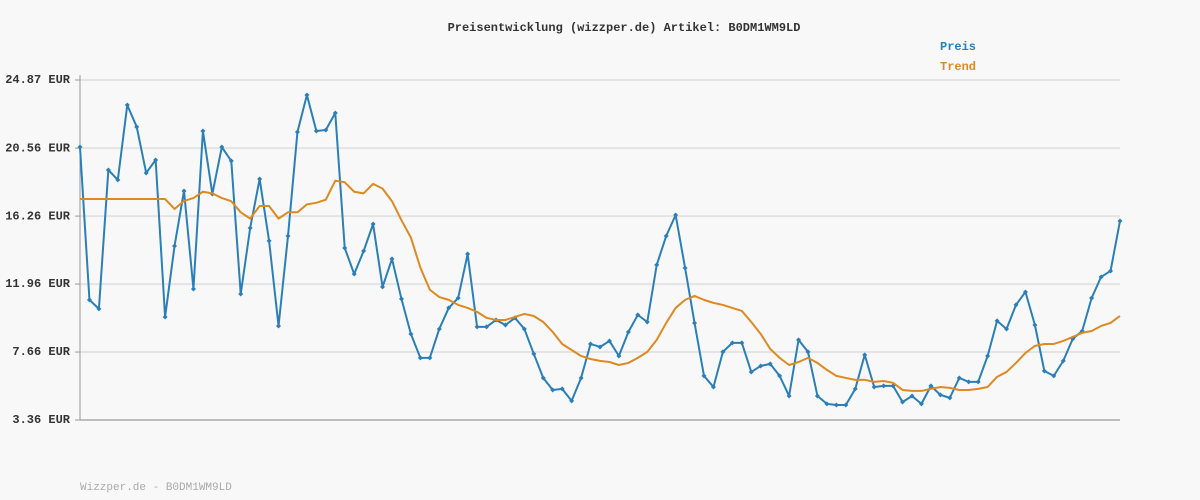 This screenshot has width=1200, height=500. Describe the element at coordinates (38, 284) in the screenshot. I see `y-tick-label: 11.96 EUR` at that location.